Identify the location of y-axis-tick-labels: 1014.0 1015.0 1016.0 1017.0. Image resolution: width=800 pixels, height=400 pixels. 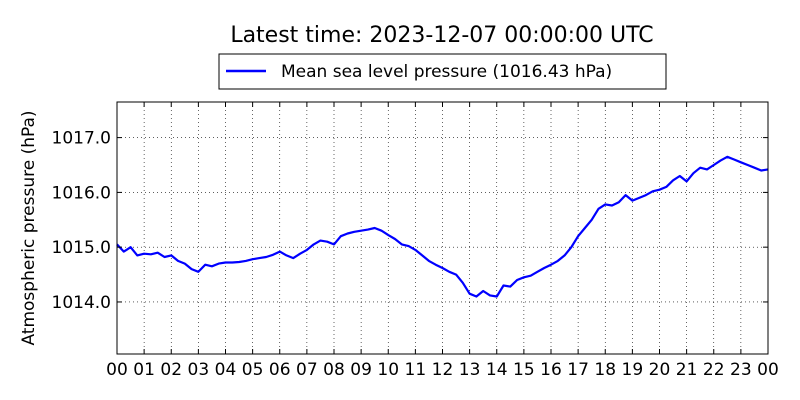
(81, 221).